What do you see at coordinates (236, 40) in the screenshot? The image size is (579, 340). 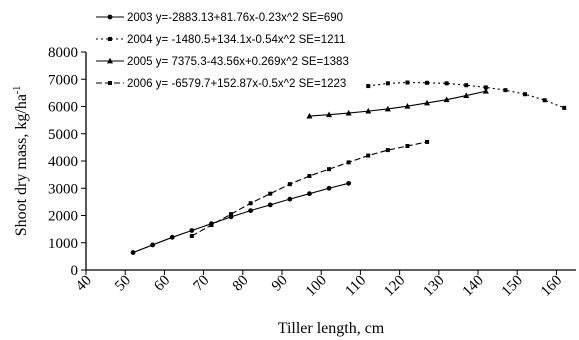 I see `legend-label: 2004 y= -1480.5+134.1x-0.54x^2 SE=1211` at bounding box center [236, 40].